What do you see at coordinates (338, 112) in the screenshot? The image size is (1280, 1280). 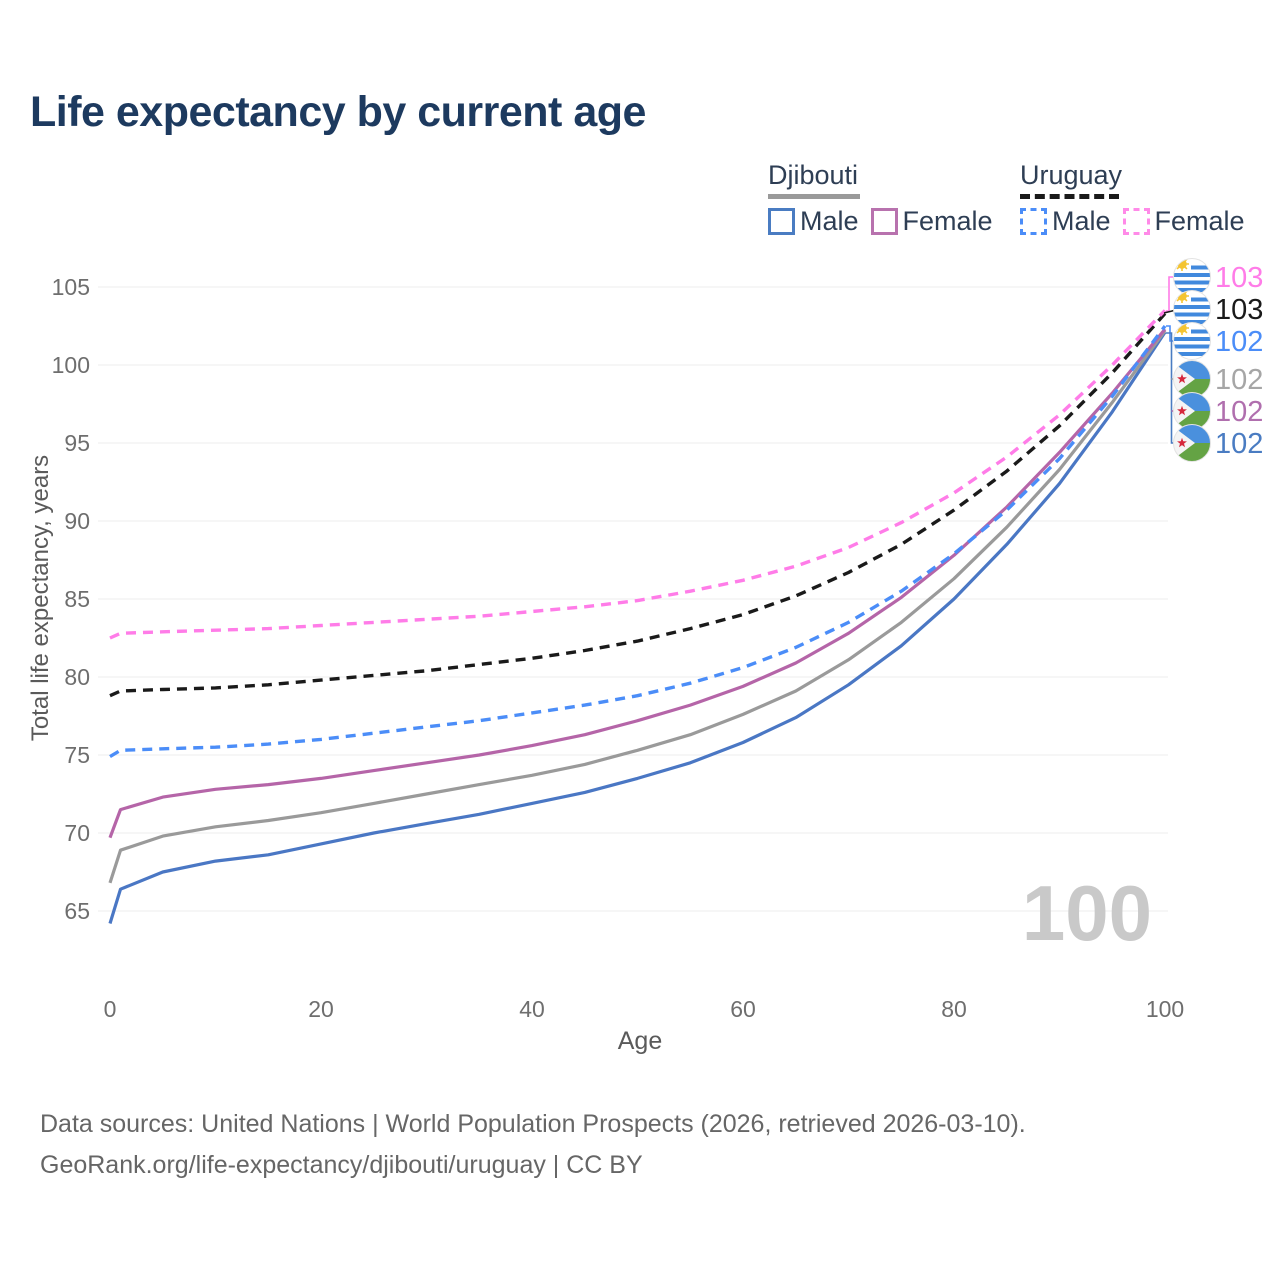 I see `chart-title: Life expectancy by current age` at bounding box center [338, 112].